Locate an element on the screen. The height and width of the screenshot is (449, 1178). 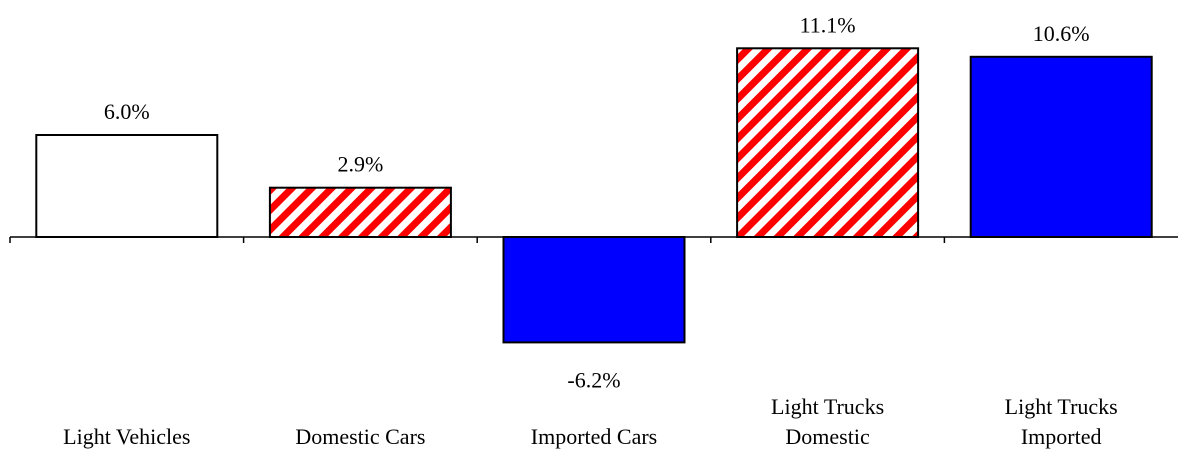
data-label: 11.1% is located at coordinates (828, 24).